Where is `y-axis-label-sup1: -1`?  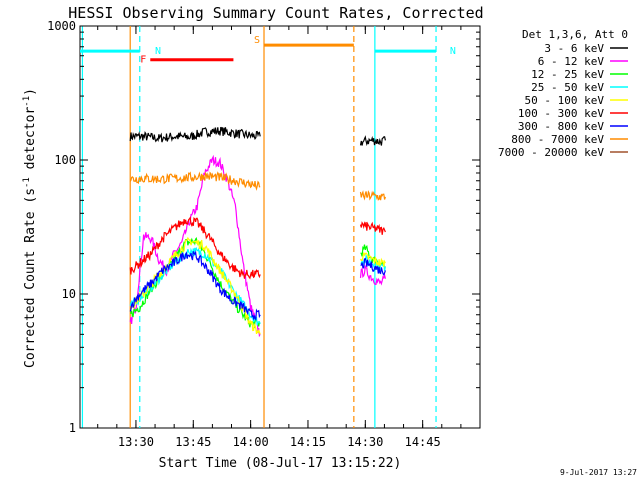 y-axis-label-sup1: -1 is located at coordinates (27, 182).